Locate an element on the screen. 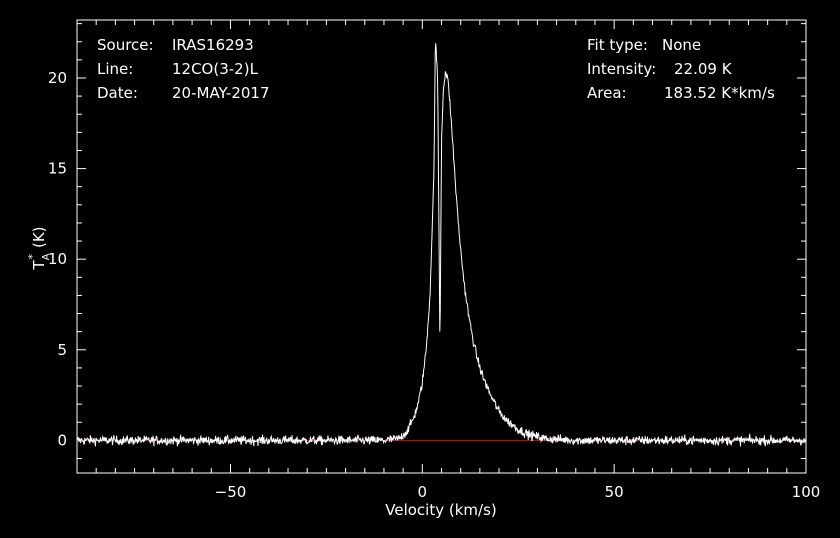 The height and width of the screenshot is (538, 840). date-value: 20-MAY-2017 is located at coordinates (221, 93).